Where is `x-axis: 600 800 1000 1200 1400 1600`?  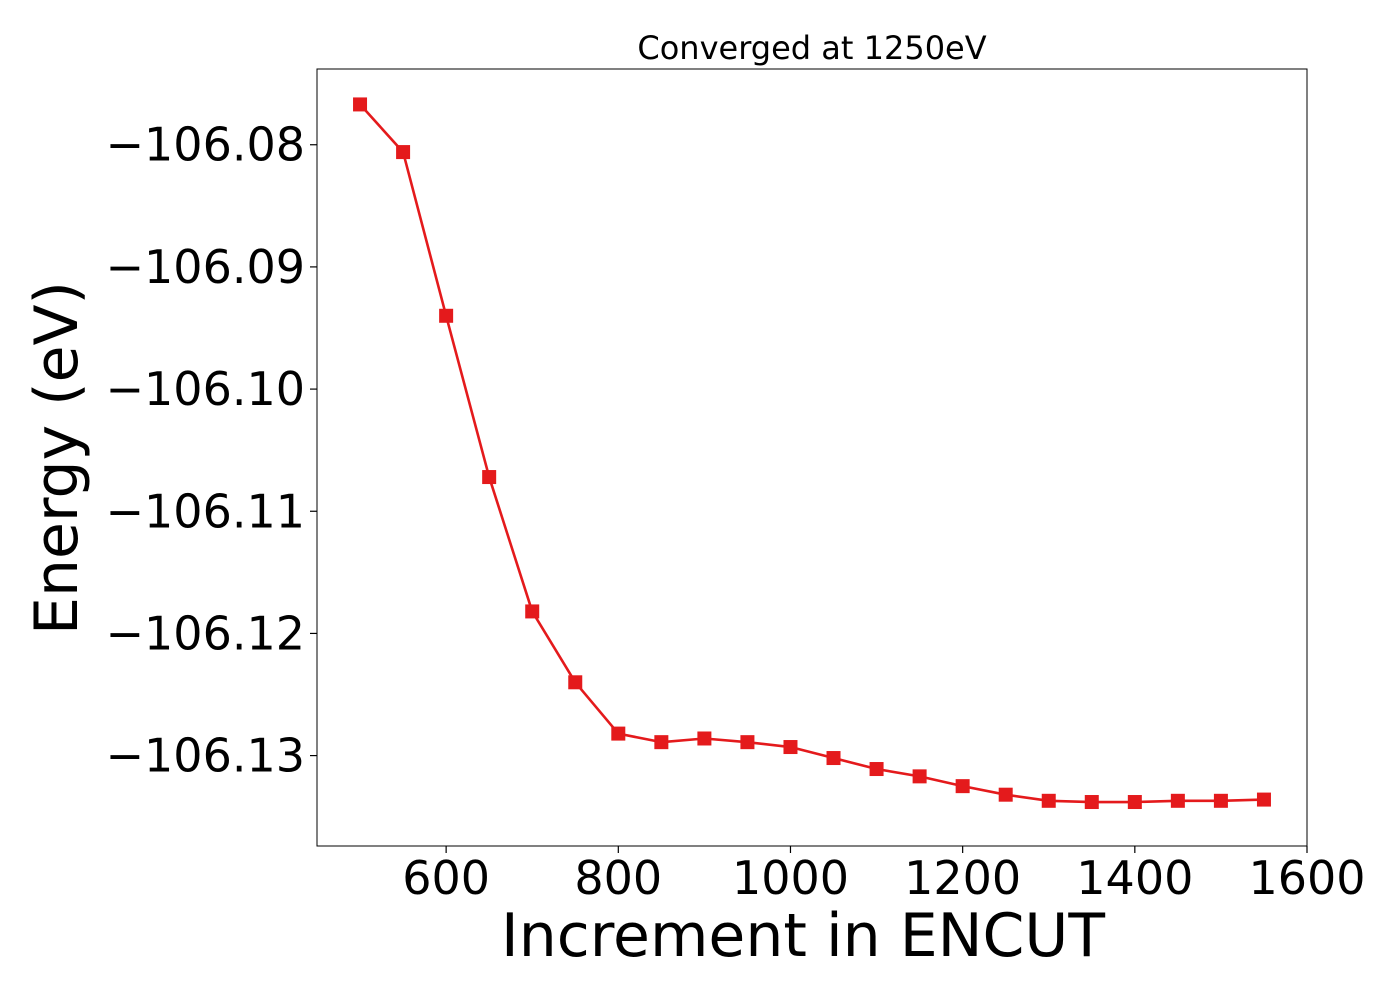 x-axis: 600 800 1000 1200 1400 1600 is located at coordinates (884, 875).